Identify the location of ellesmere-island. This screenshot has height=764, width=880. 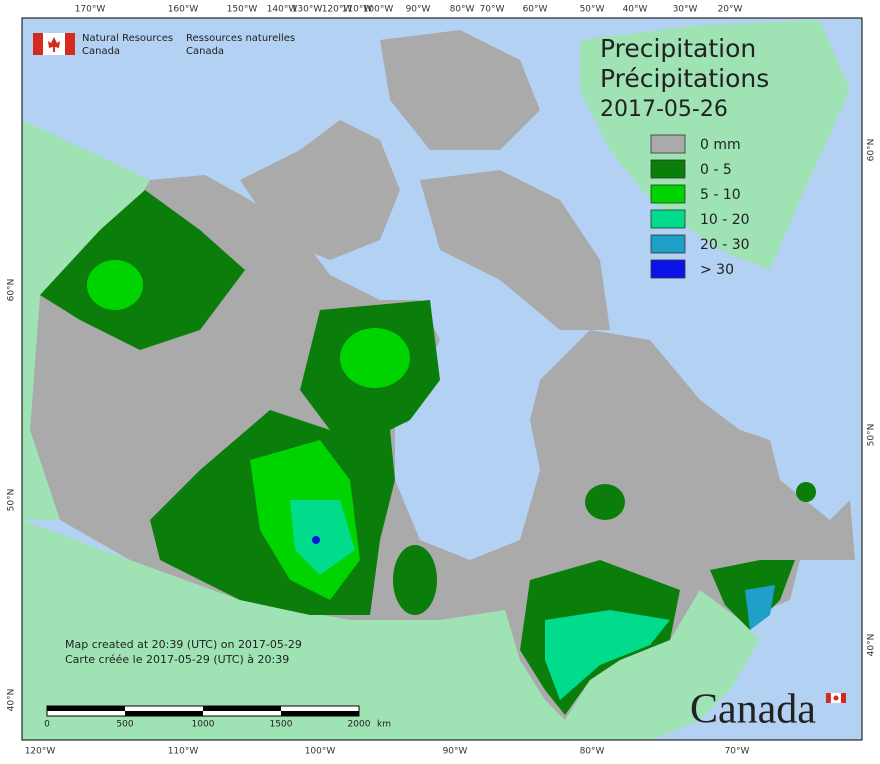
(460, 90).